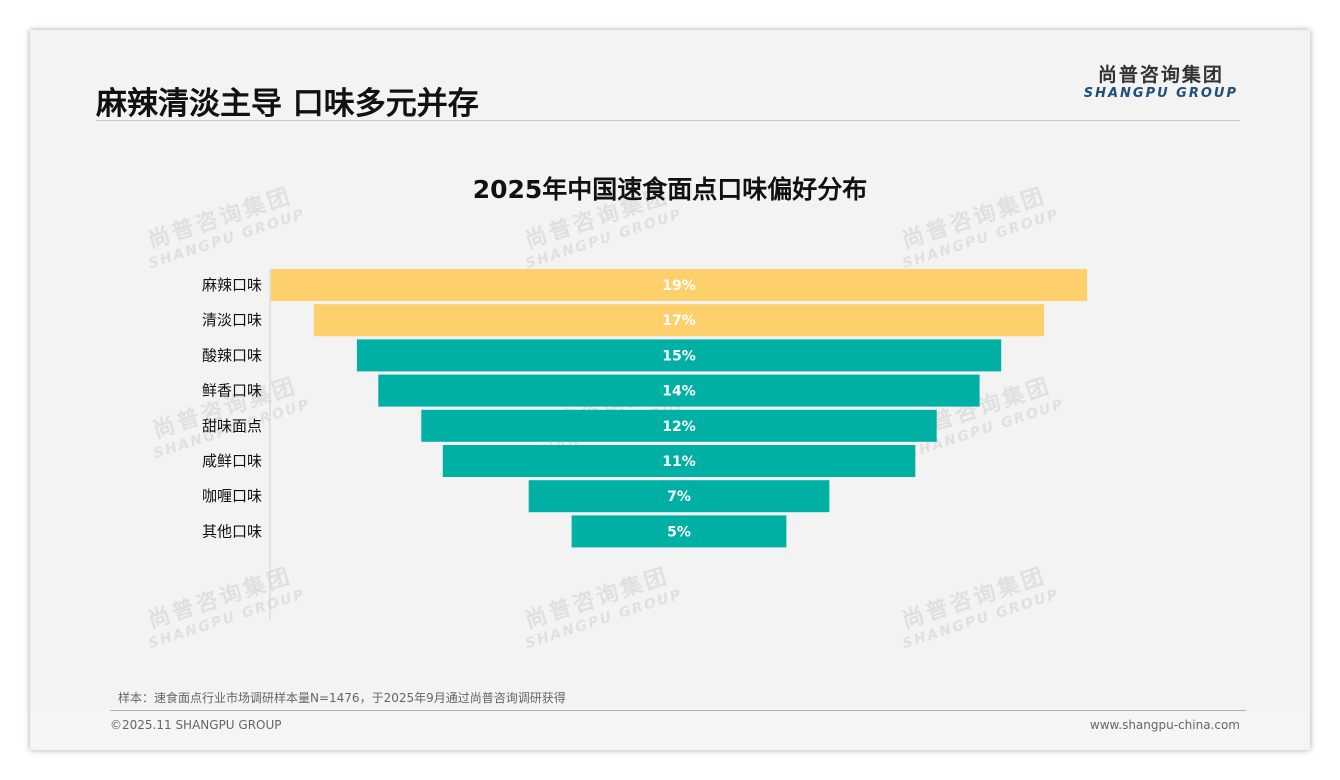  Describe the element at coordinates (232, 426) in the screenshot. I see `category-label-5: 甜味面点` at that location.